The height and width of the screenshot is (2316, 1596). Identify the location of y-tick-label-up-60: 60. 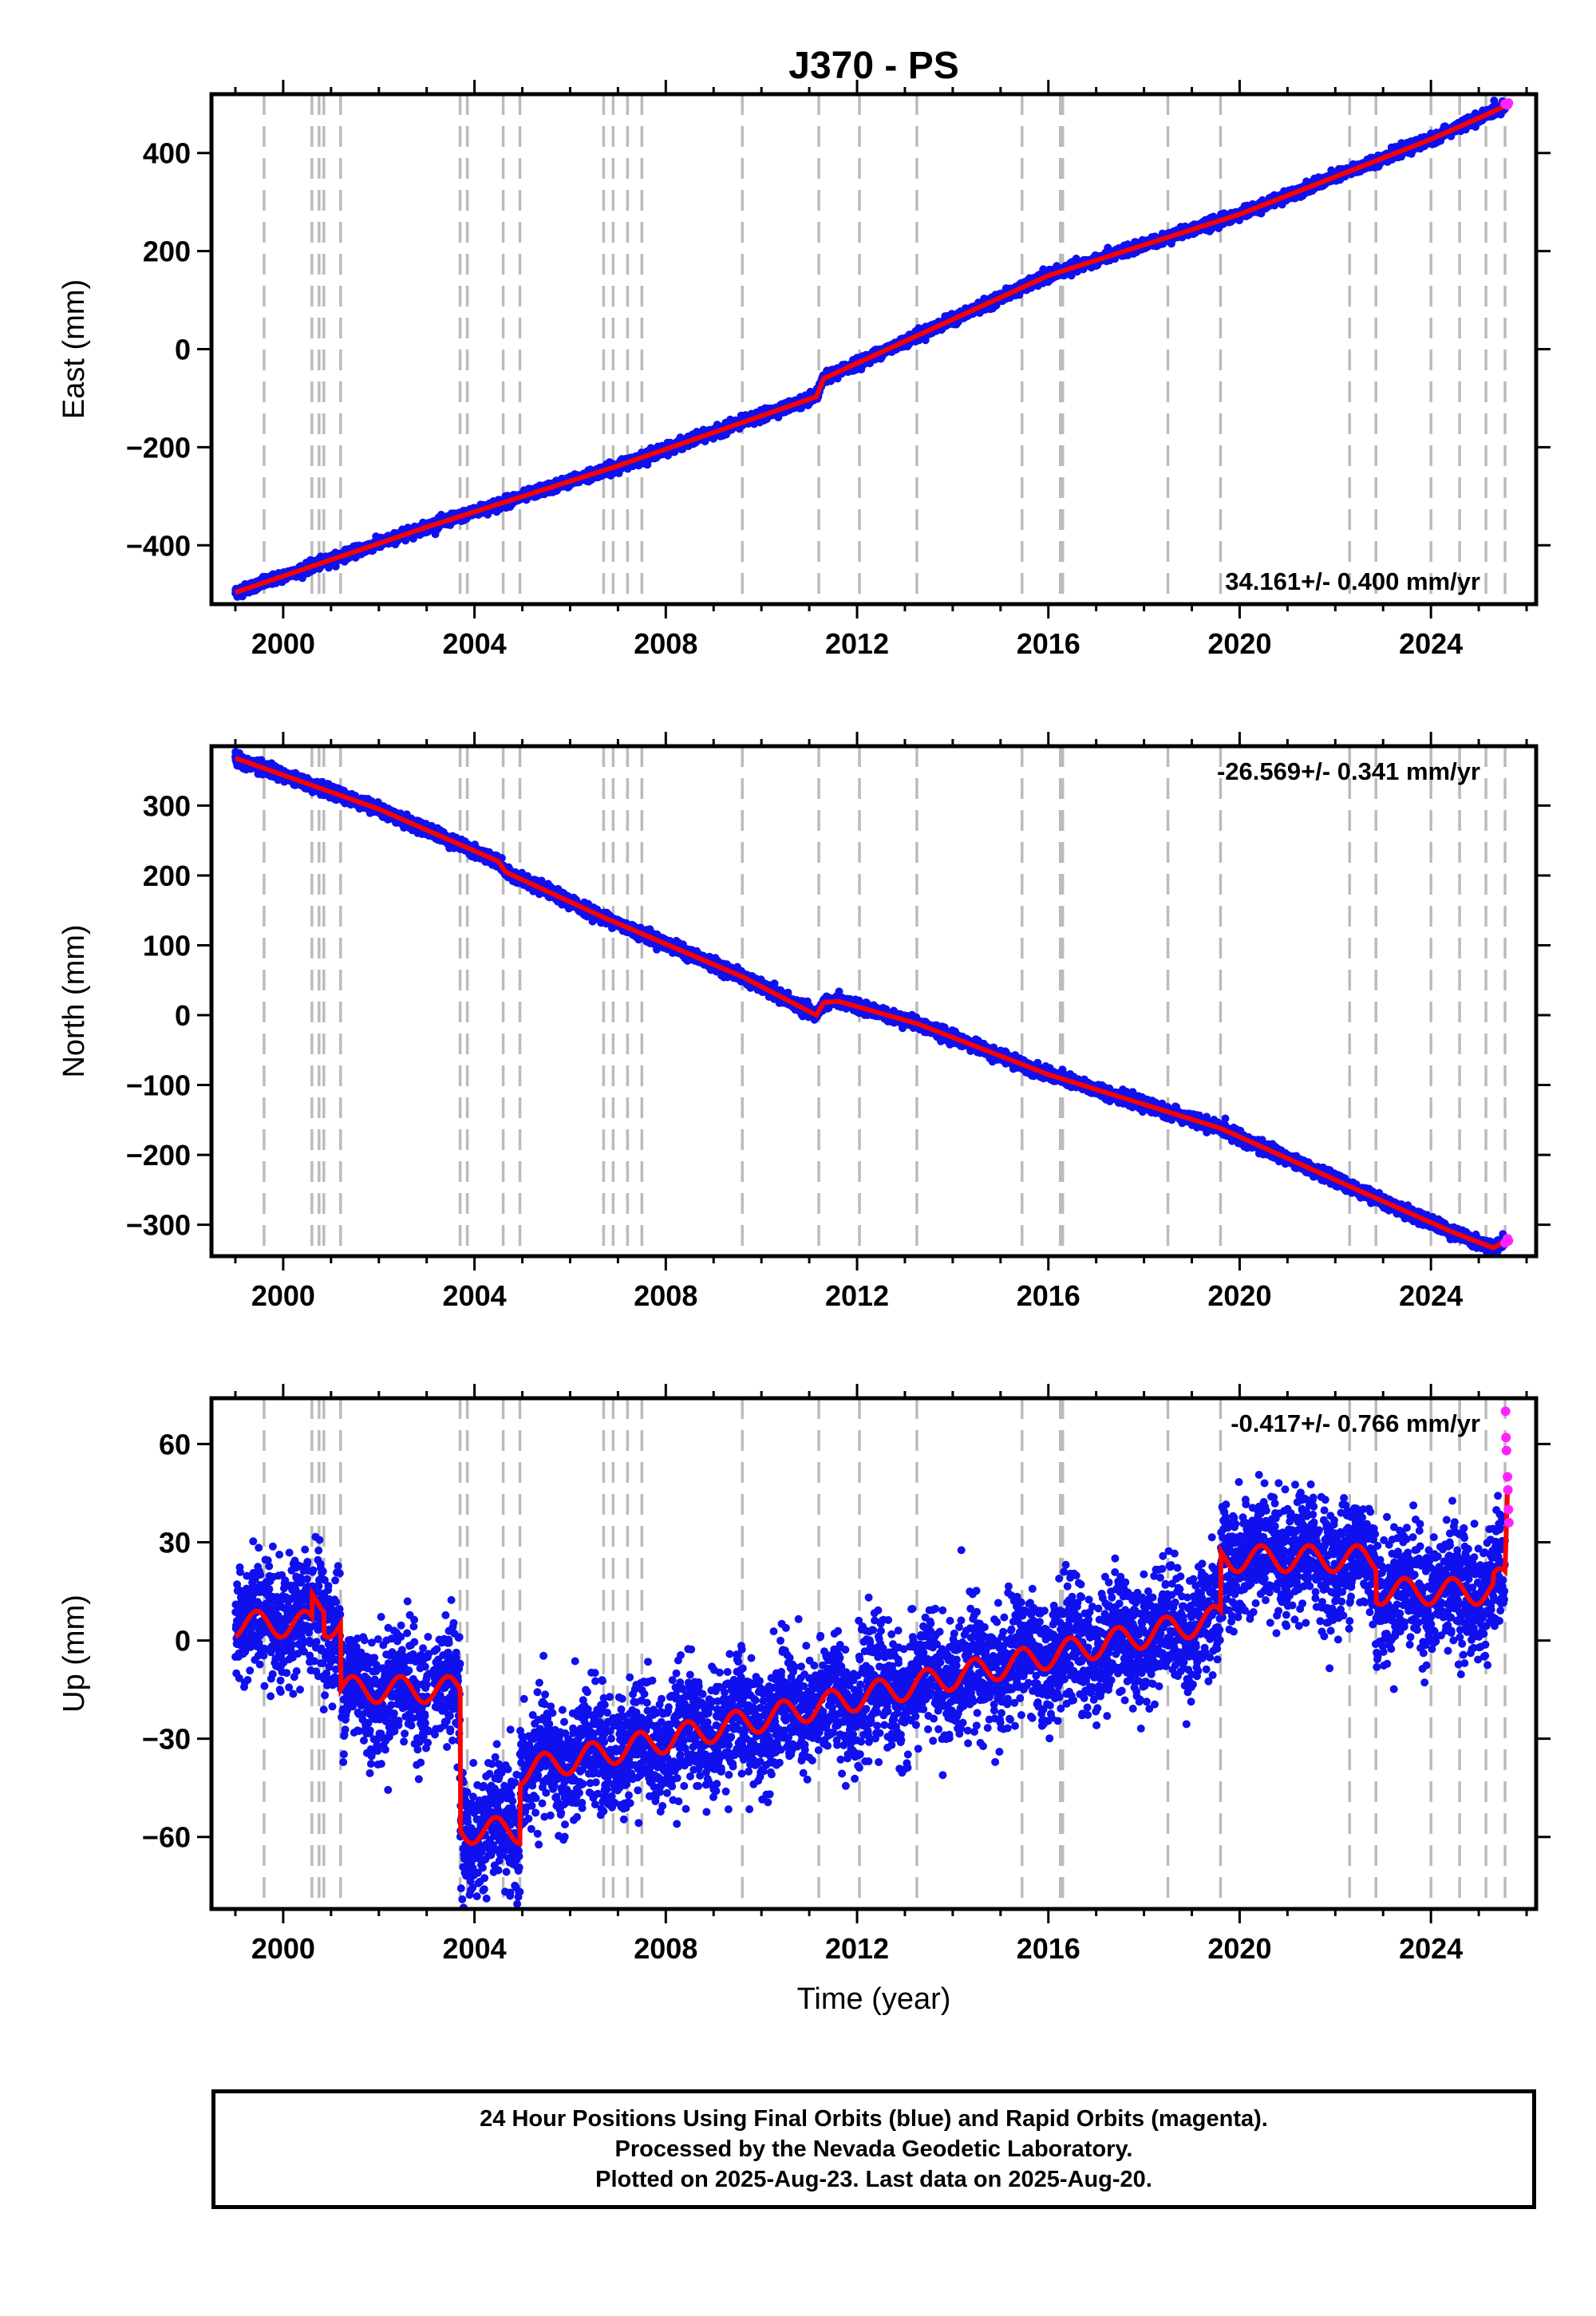
(175, 1444).